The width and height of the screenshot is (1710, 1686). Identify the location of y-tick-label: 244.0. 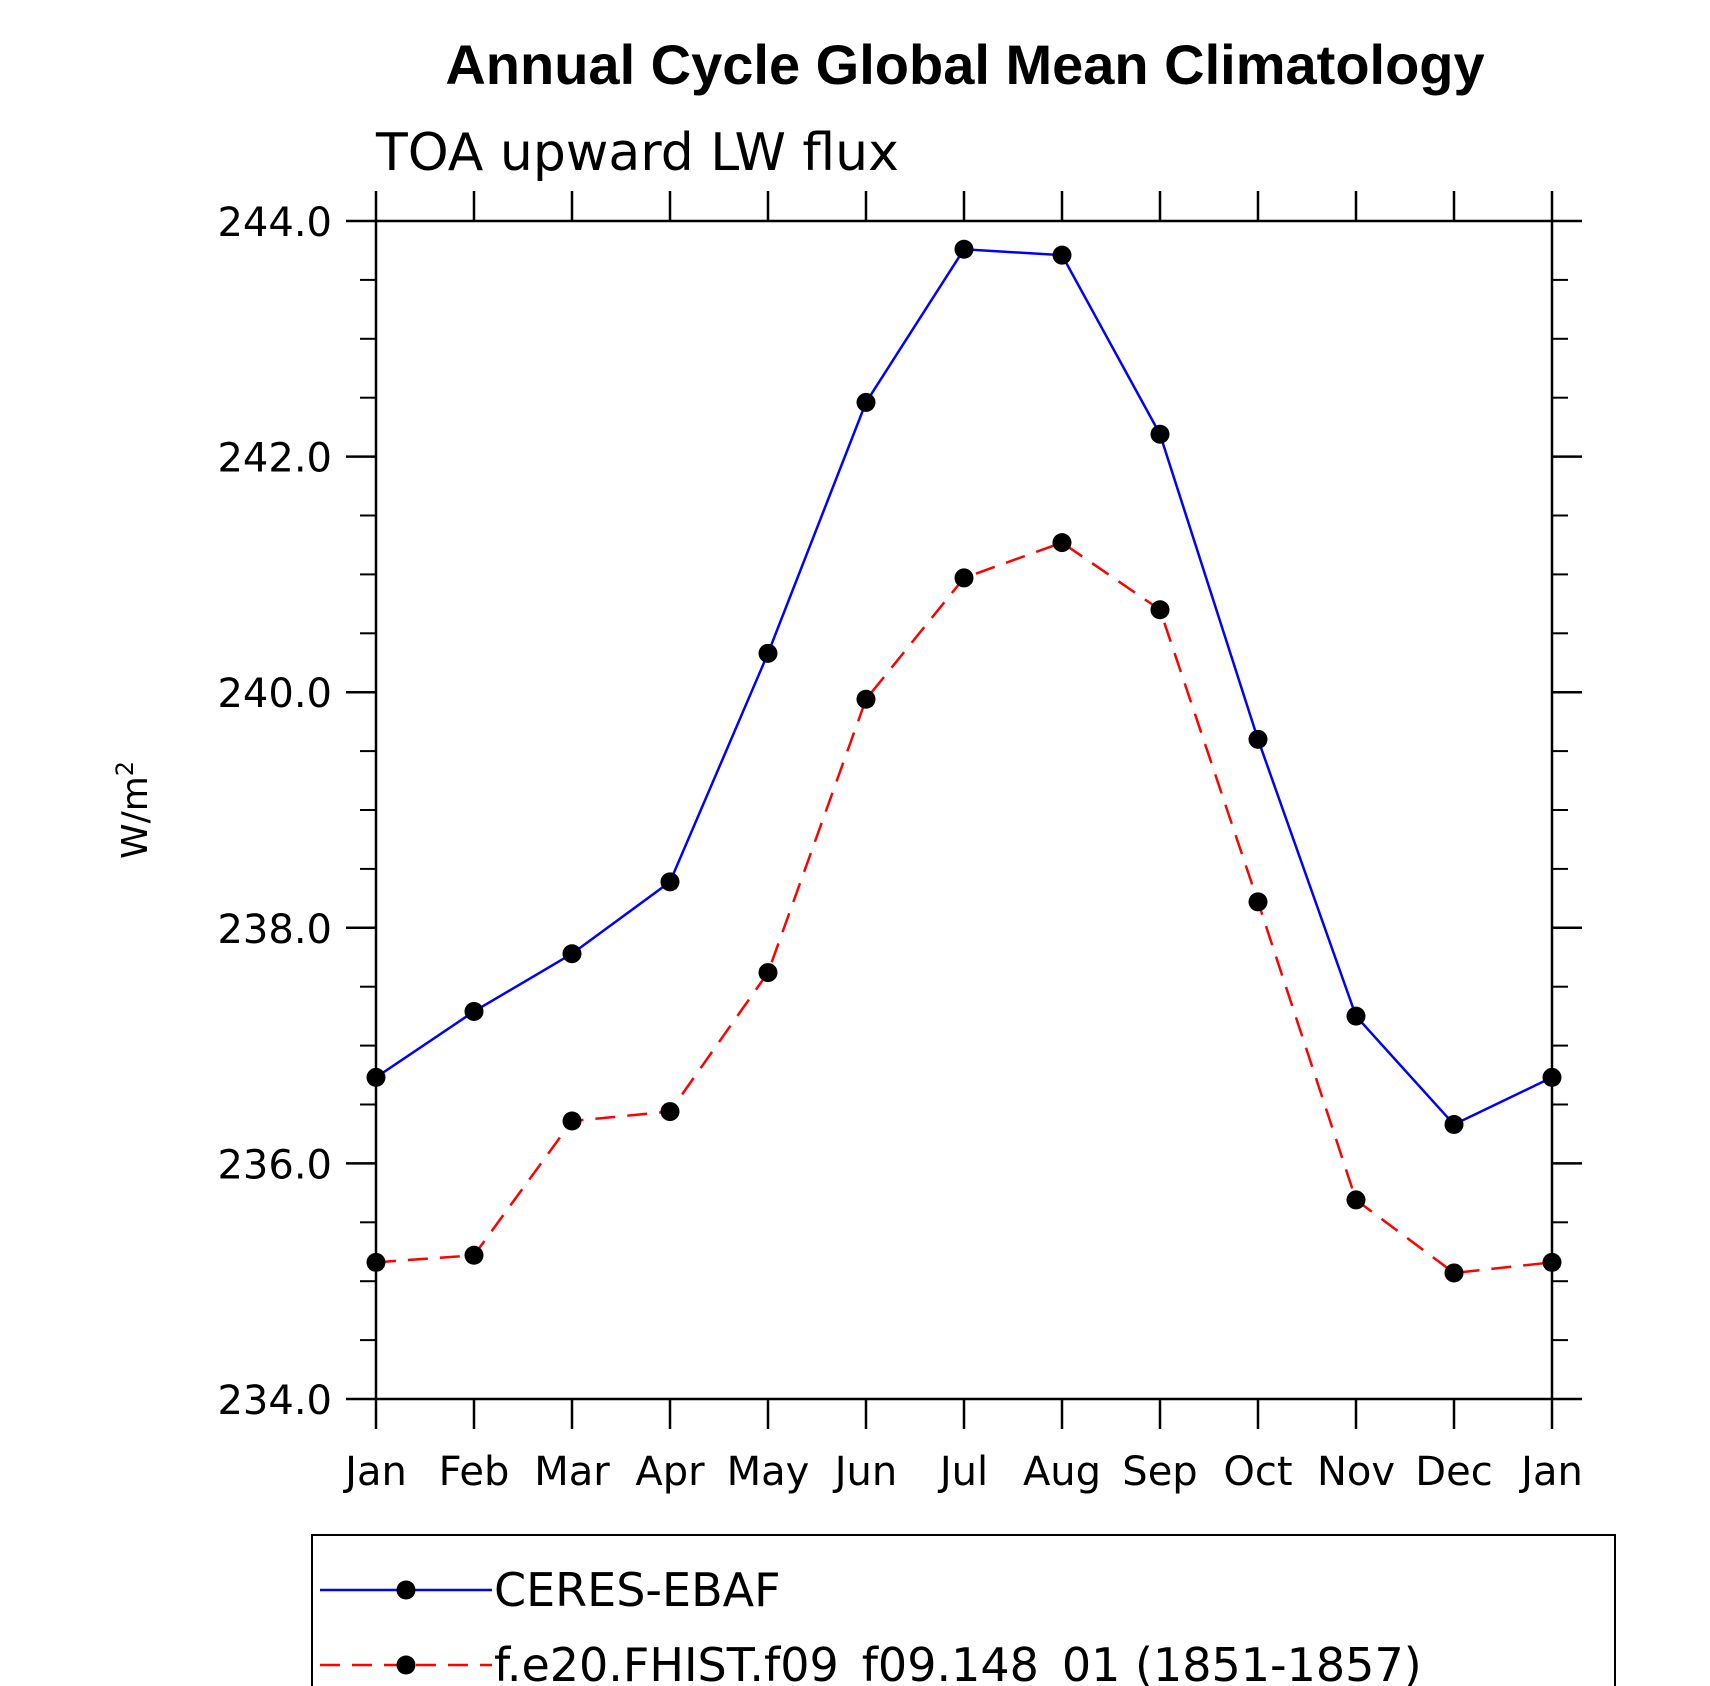
(274, 223).